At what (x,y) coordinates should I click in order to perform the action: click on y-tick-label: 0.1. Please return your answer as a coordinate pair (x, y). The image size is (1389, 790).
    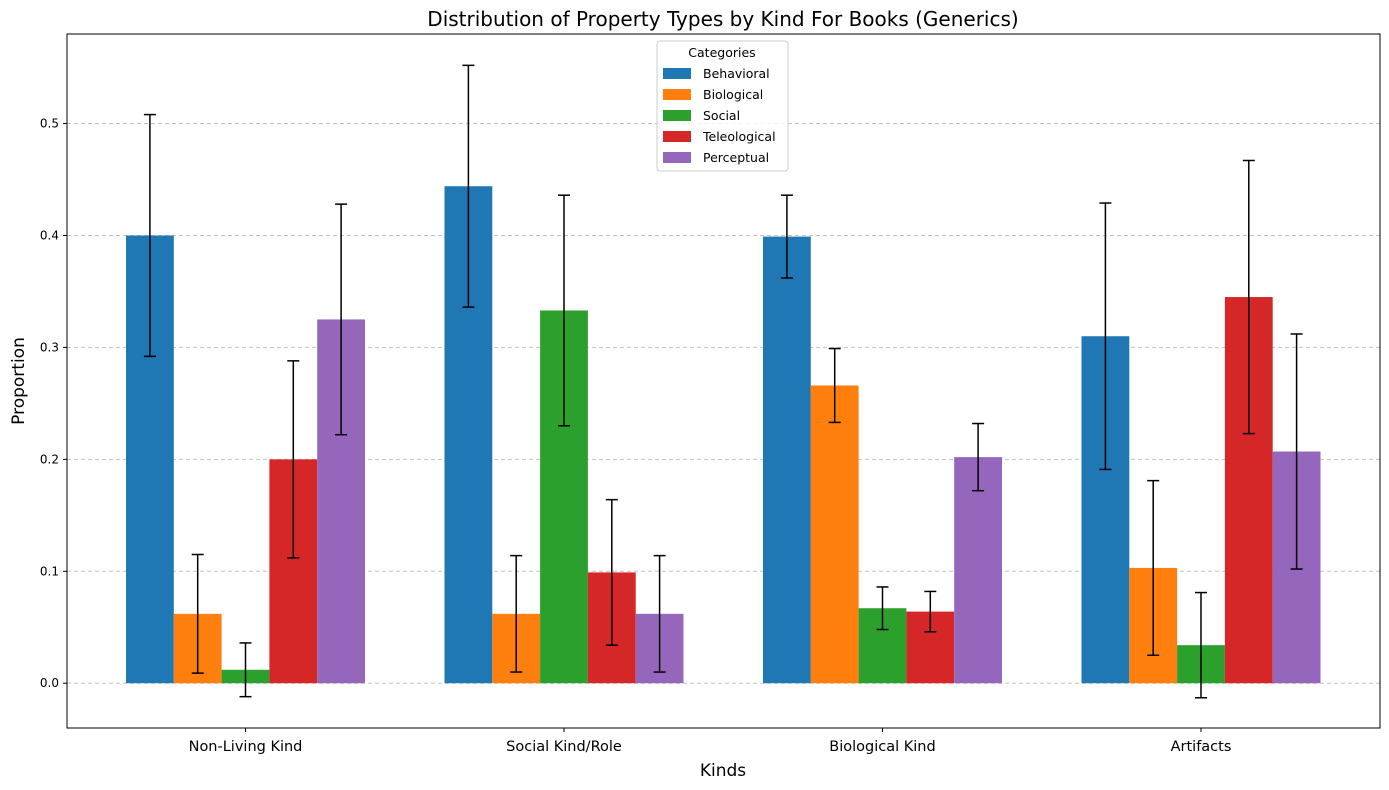
    Looking at the image, I should click on (49, 571).